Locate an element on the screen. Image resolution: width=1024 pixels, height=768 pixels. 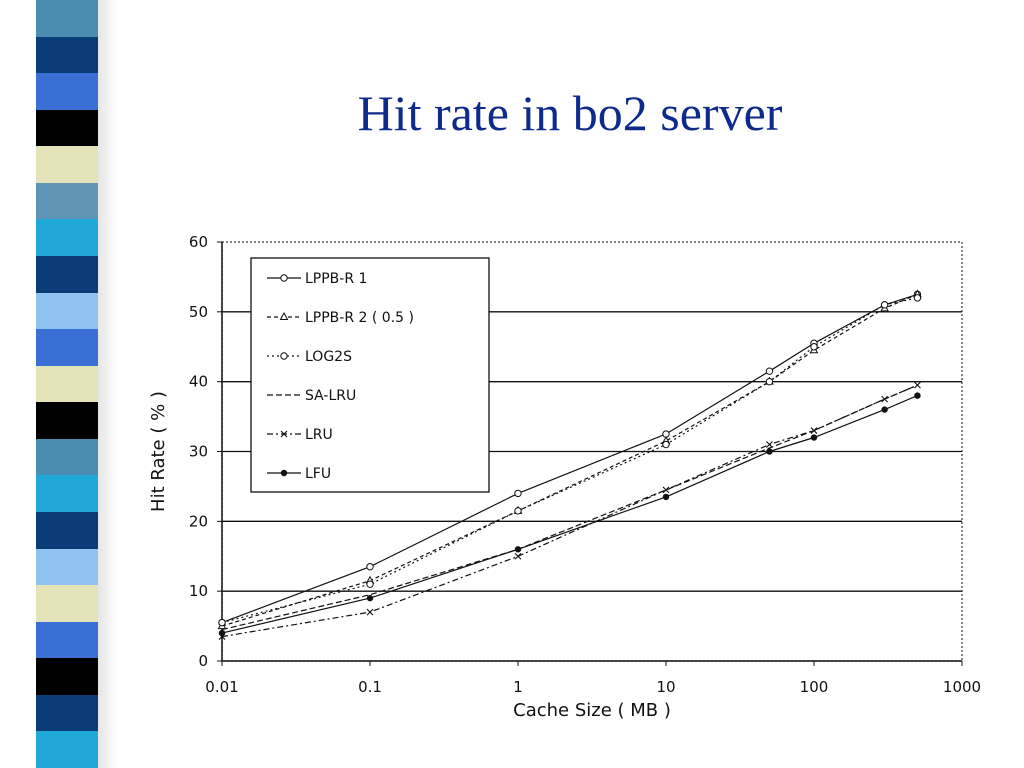
legend-label: LFU is located at coordinates (318, 474).